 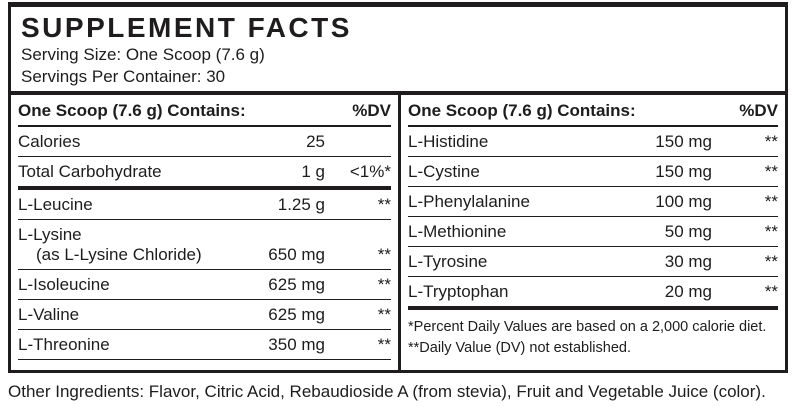 I want to click on nutrient-amount: 20 mg, so click(x=688, y=291).